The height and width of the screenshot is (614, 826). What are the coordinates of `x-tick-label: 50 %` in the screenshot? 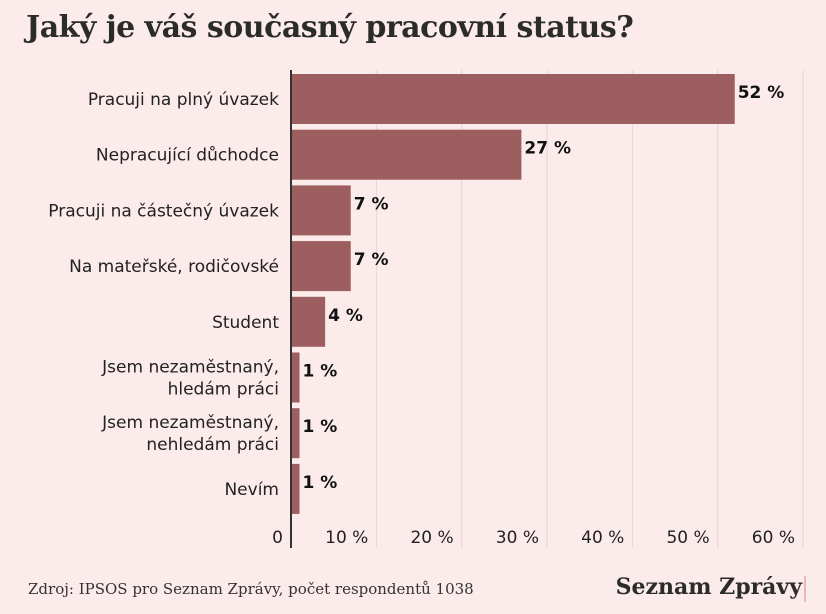 It's located at (687, 538).